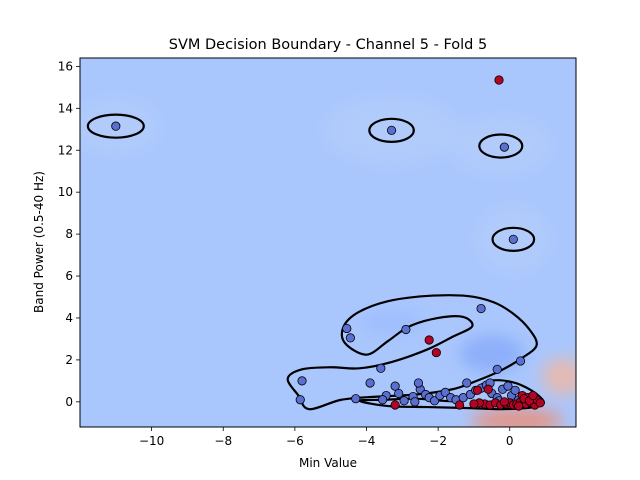 The width and height of the screenshot is (640, 480). Describe the element at coordinates (65, 66) in the screenshot. I see `y-tick-label: 16` at that location.